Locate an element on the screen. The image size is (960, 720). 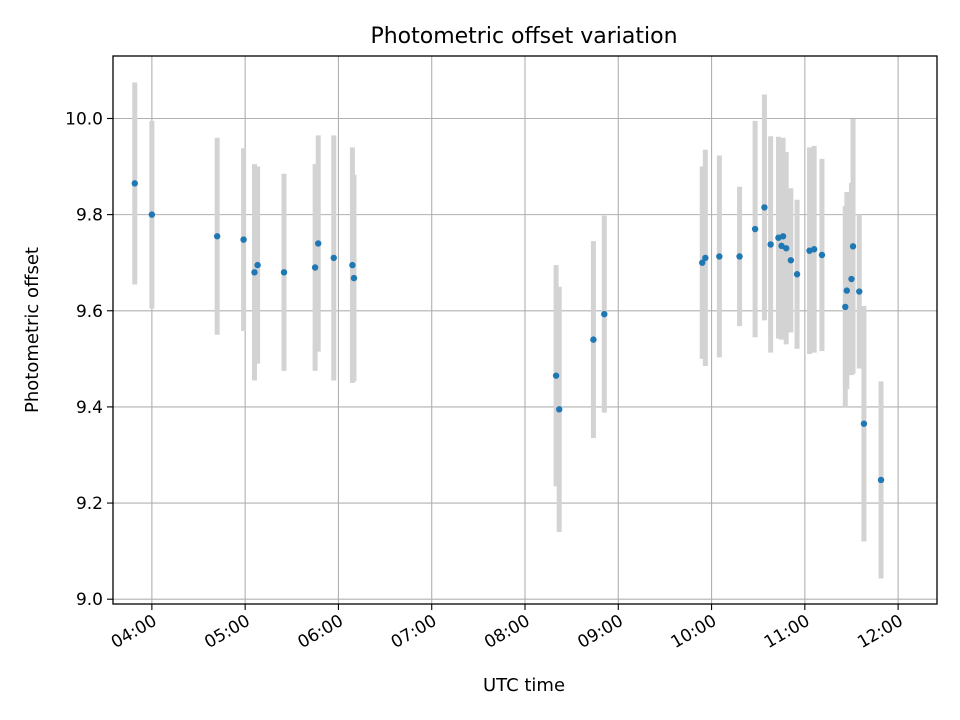
y-tick-label: 10.0 is located at coordinates (84, 119).